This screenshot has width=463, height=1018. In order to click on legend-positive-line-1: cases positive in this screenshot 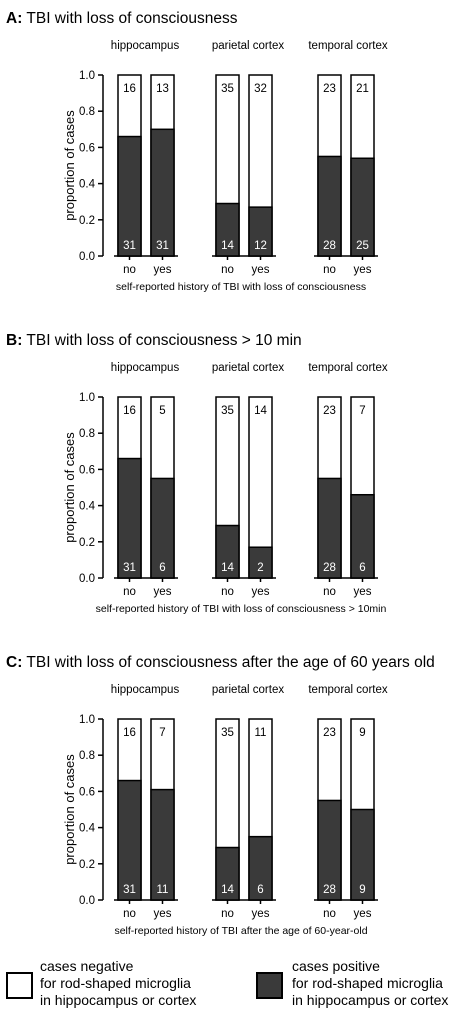, I will do `click(336, 966)`.